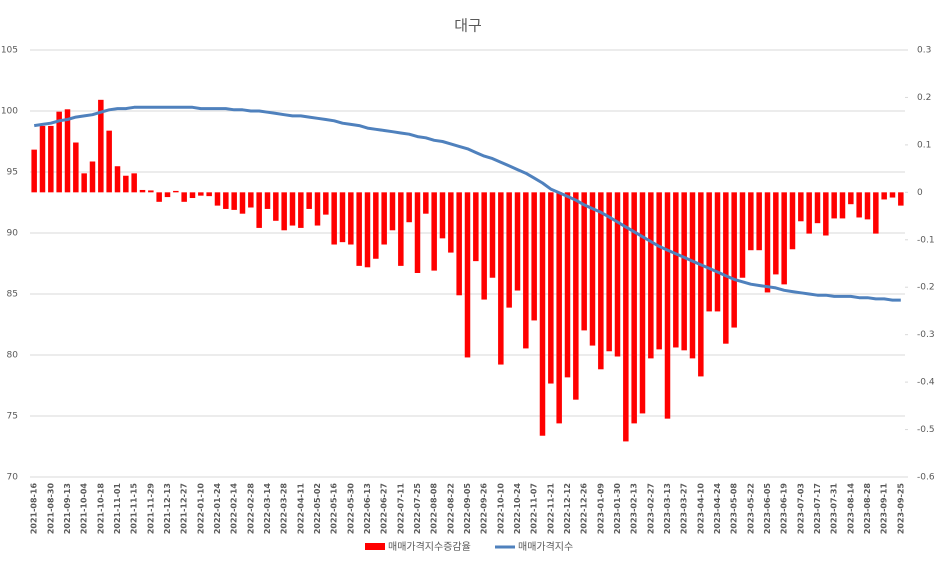 This screenshot has width=936, height=561. I want to click on x-tick-label: 2023-09-25, so click(900, 509).